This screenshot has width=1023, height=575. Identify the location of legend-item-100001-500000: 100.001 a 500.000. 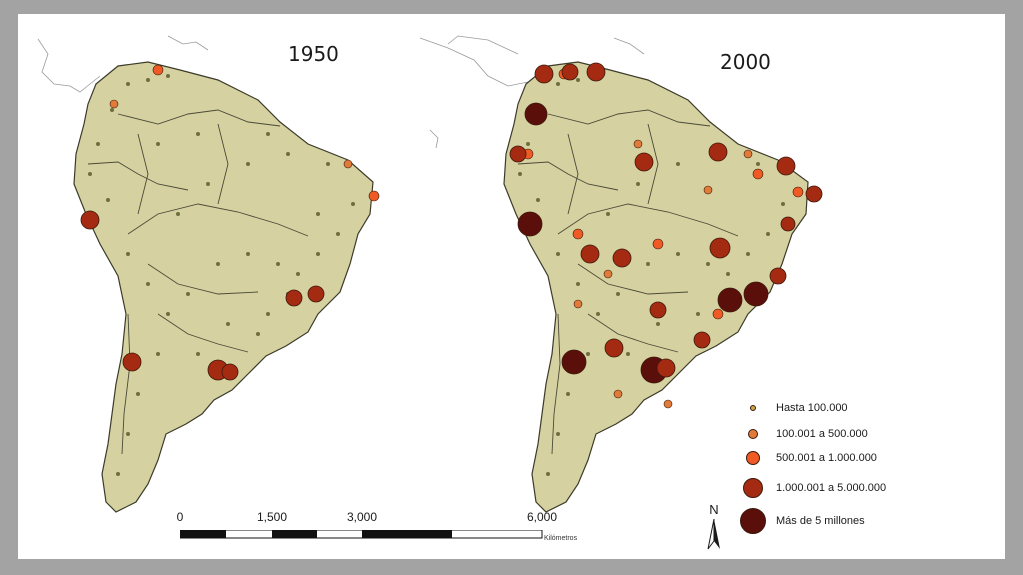
(802, 434).